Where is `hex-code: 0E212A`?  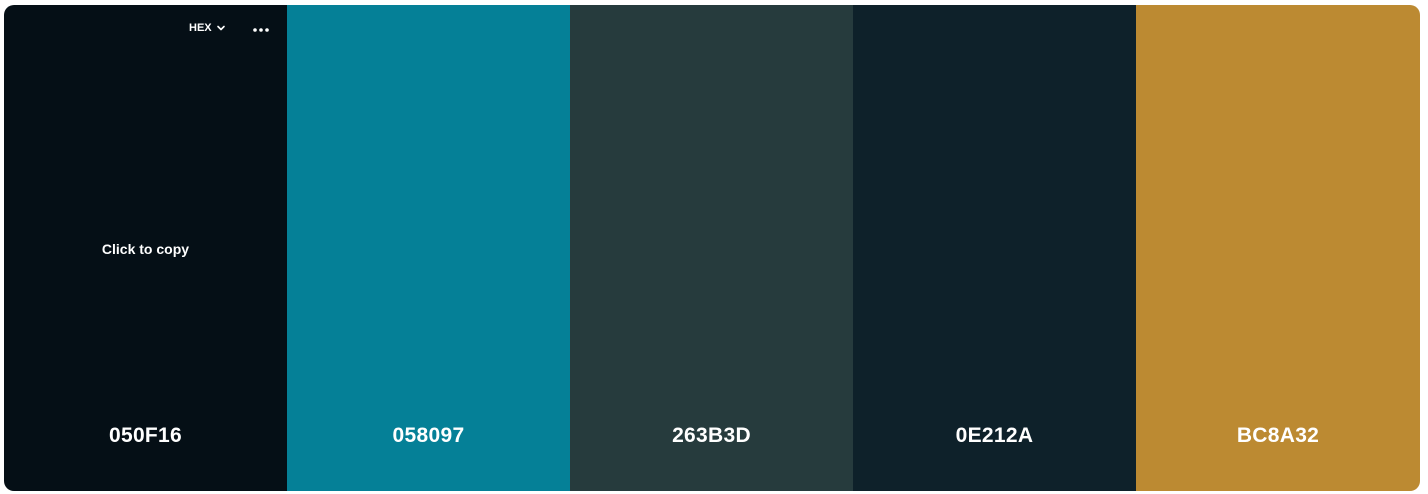 hex-code: 0E212A is located at coordinates (994, 435).